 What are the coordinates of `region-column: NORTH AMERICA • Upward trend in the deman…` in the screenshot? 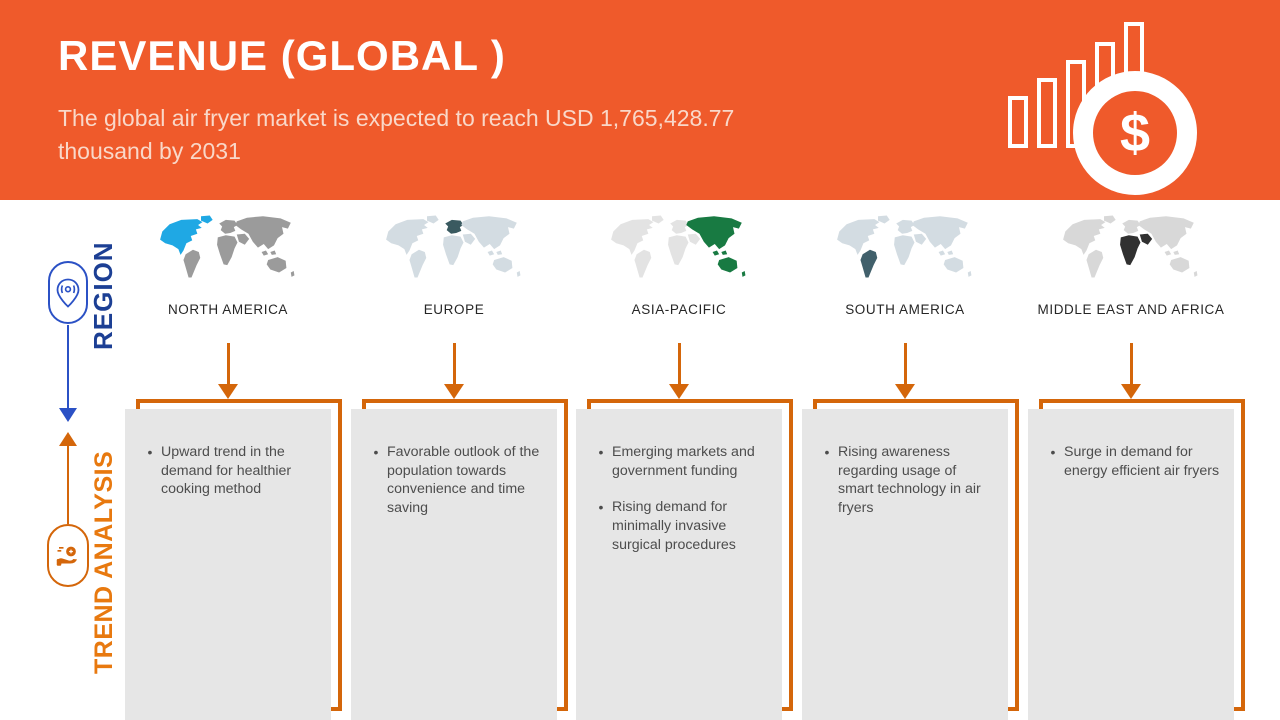 It's located at (233, 460).